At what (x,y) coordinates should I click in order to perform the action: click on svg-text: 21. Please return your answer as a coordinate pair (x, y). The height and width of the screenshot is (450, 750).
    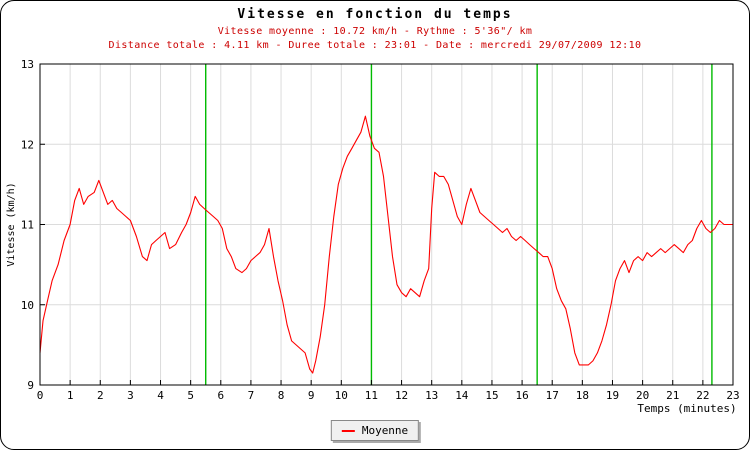
    Looking at the image, I should click on (672, 395).